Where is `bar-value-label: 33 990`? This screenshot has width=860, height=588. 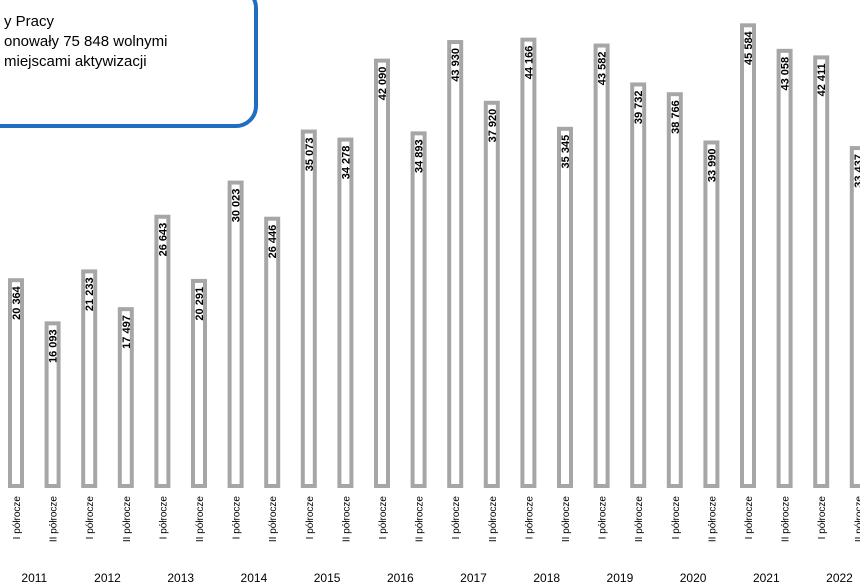 bar-value-label: 33 990 is located at coordinates (712, 165).